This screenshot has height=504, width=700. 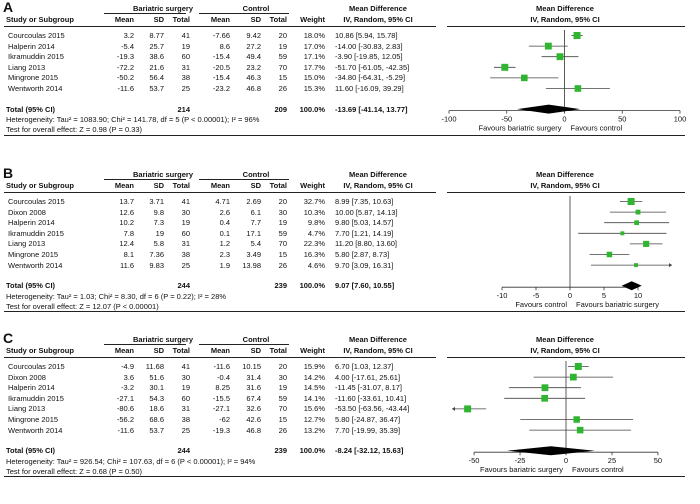 I want to click on total2-header: Total, so click(x=278, y=350).